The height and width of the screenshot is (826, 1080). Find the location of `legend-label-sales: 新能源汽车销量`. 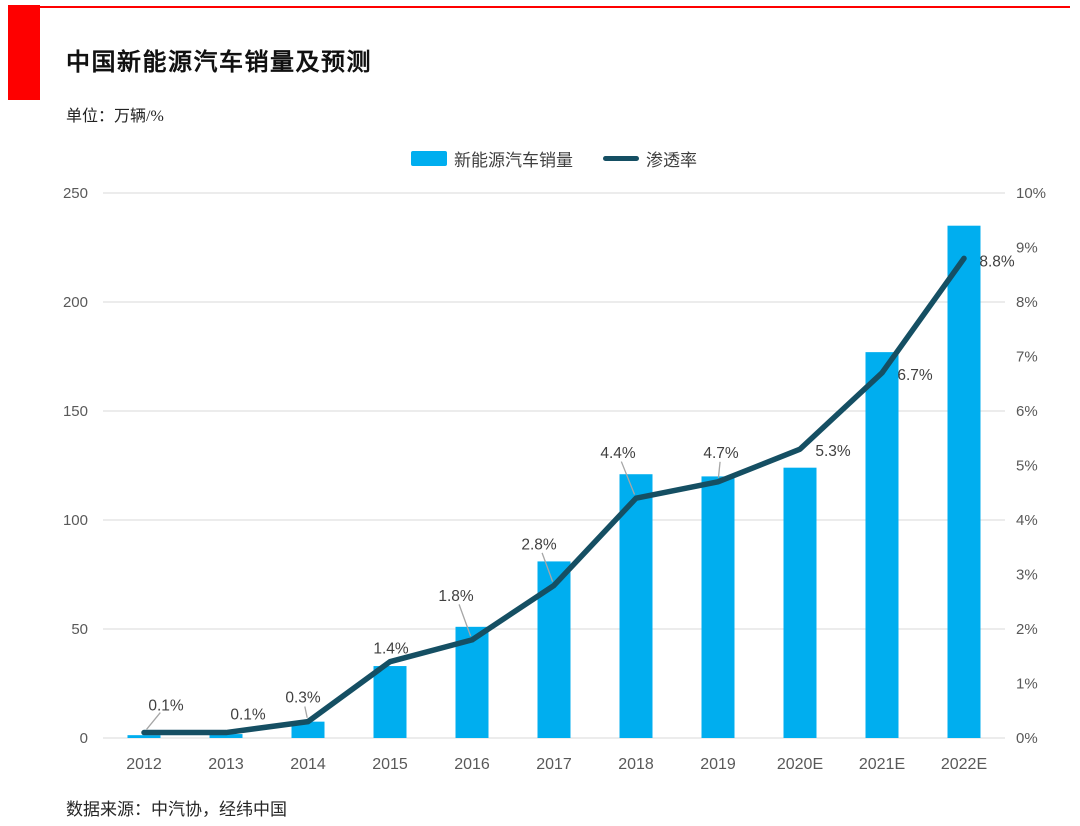

legend-label-sales: 新能源汽车销量 is located at coordinates (513, 160).